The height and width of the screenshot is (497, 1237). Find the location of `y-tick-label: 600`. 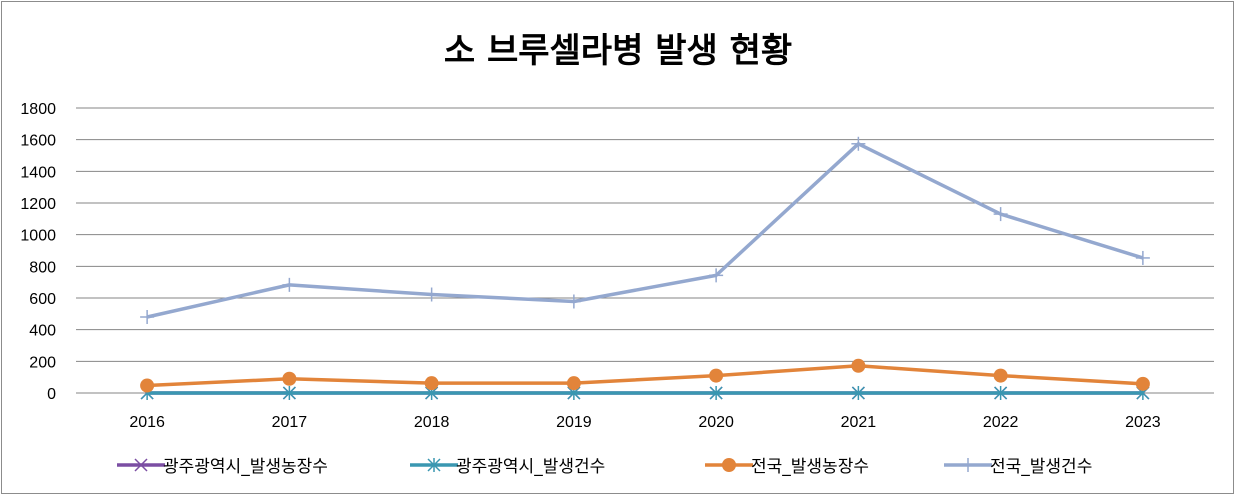

y-tick-label: 600 is located at coordinates (42, 299).